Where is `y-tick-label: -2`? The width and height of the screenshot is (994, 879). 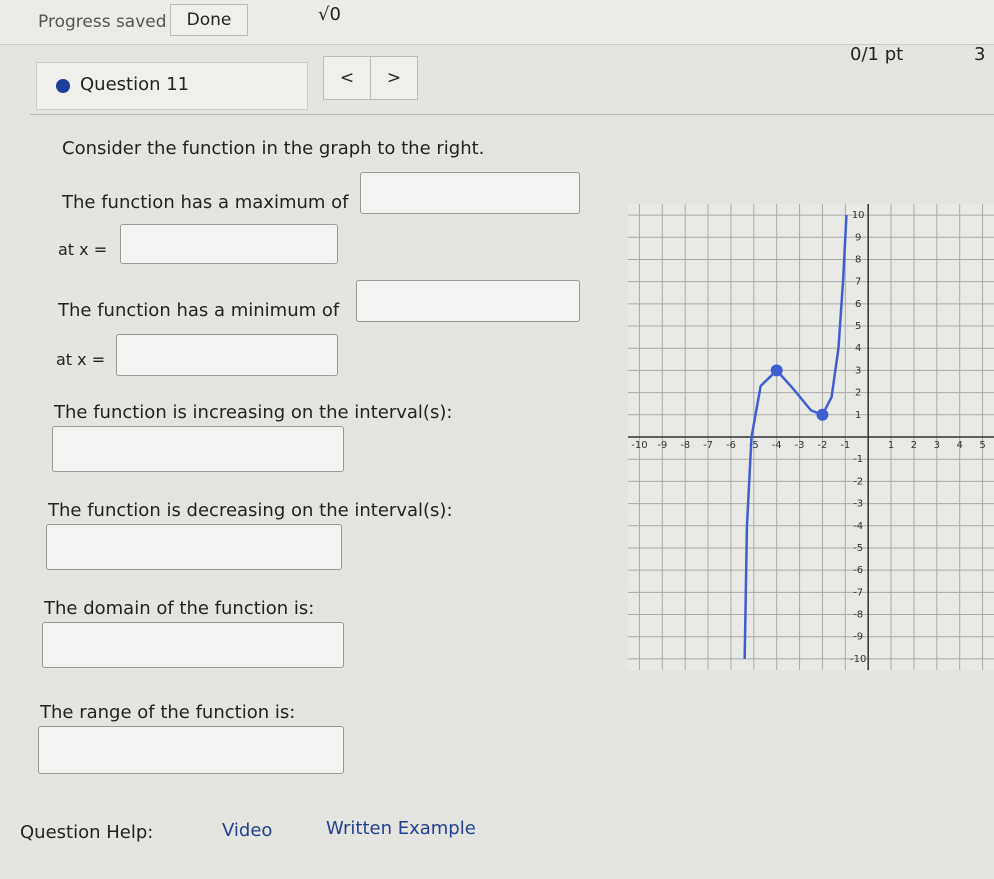
y-tick-label: -2 is located at coordinates (858, 481).